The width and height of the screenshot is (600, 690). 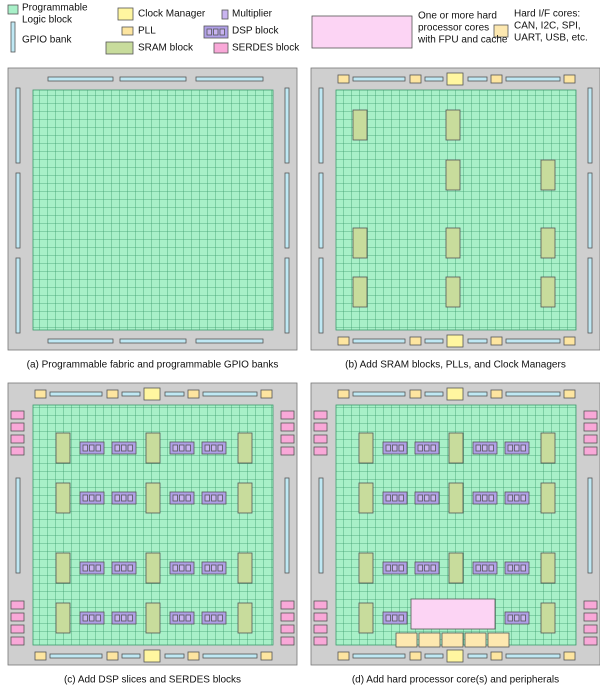 I want to click on legend-label: SERDES block, so click(x=266, y=48).